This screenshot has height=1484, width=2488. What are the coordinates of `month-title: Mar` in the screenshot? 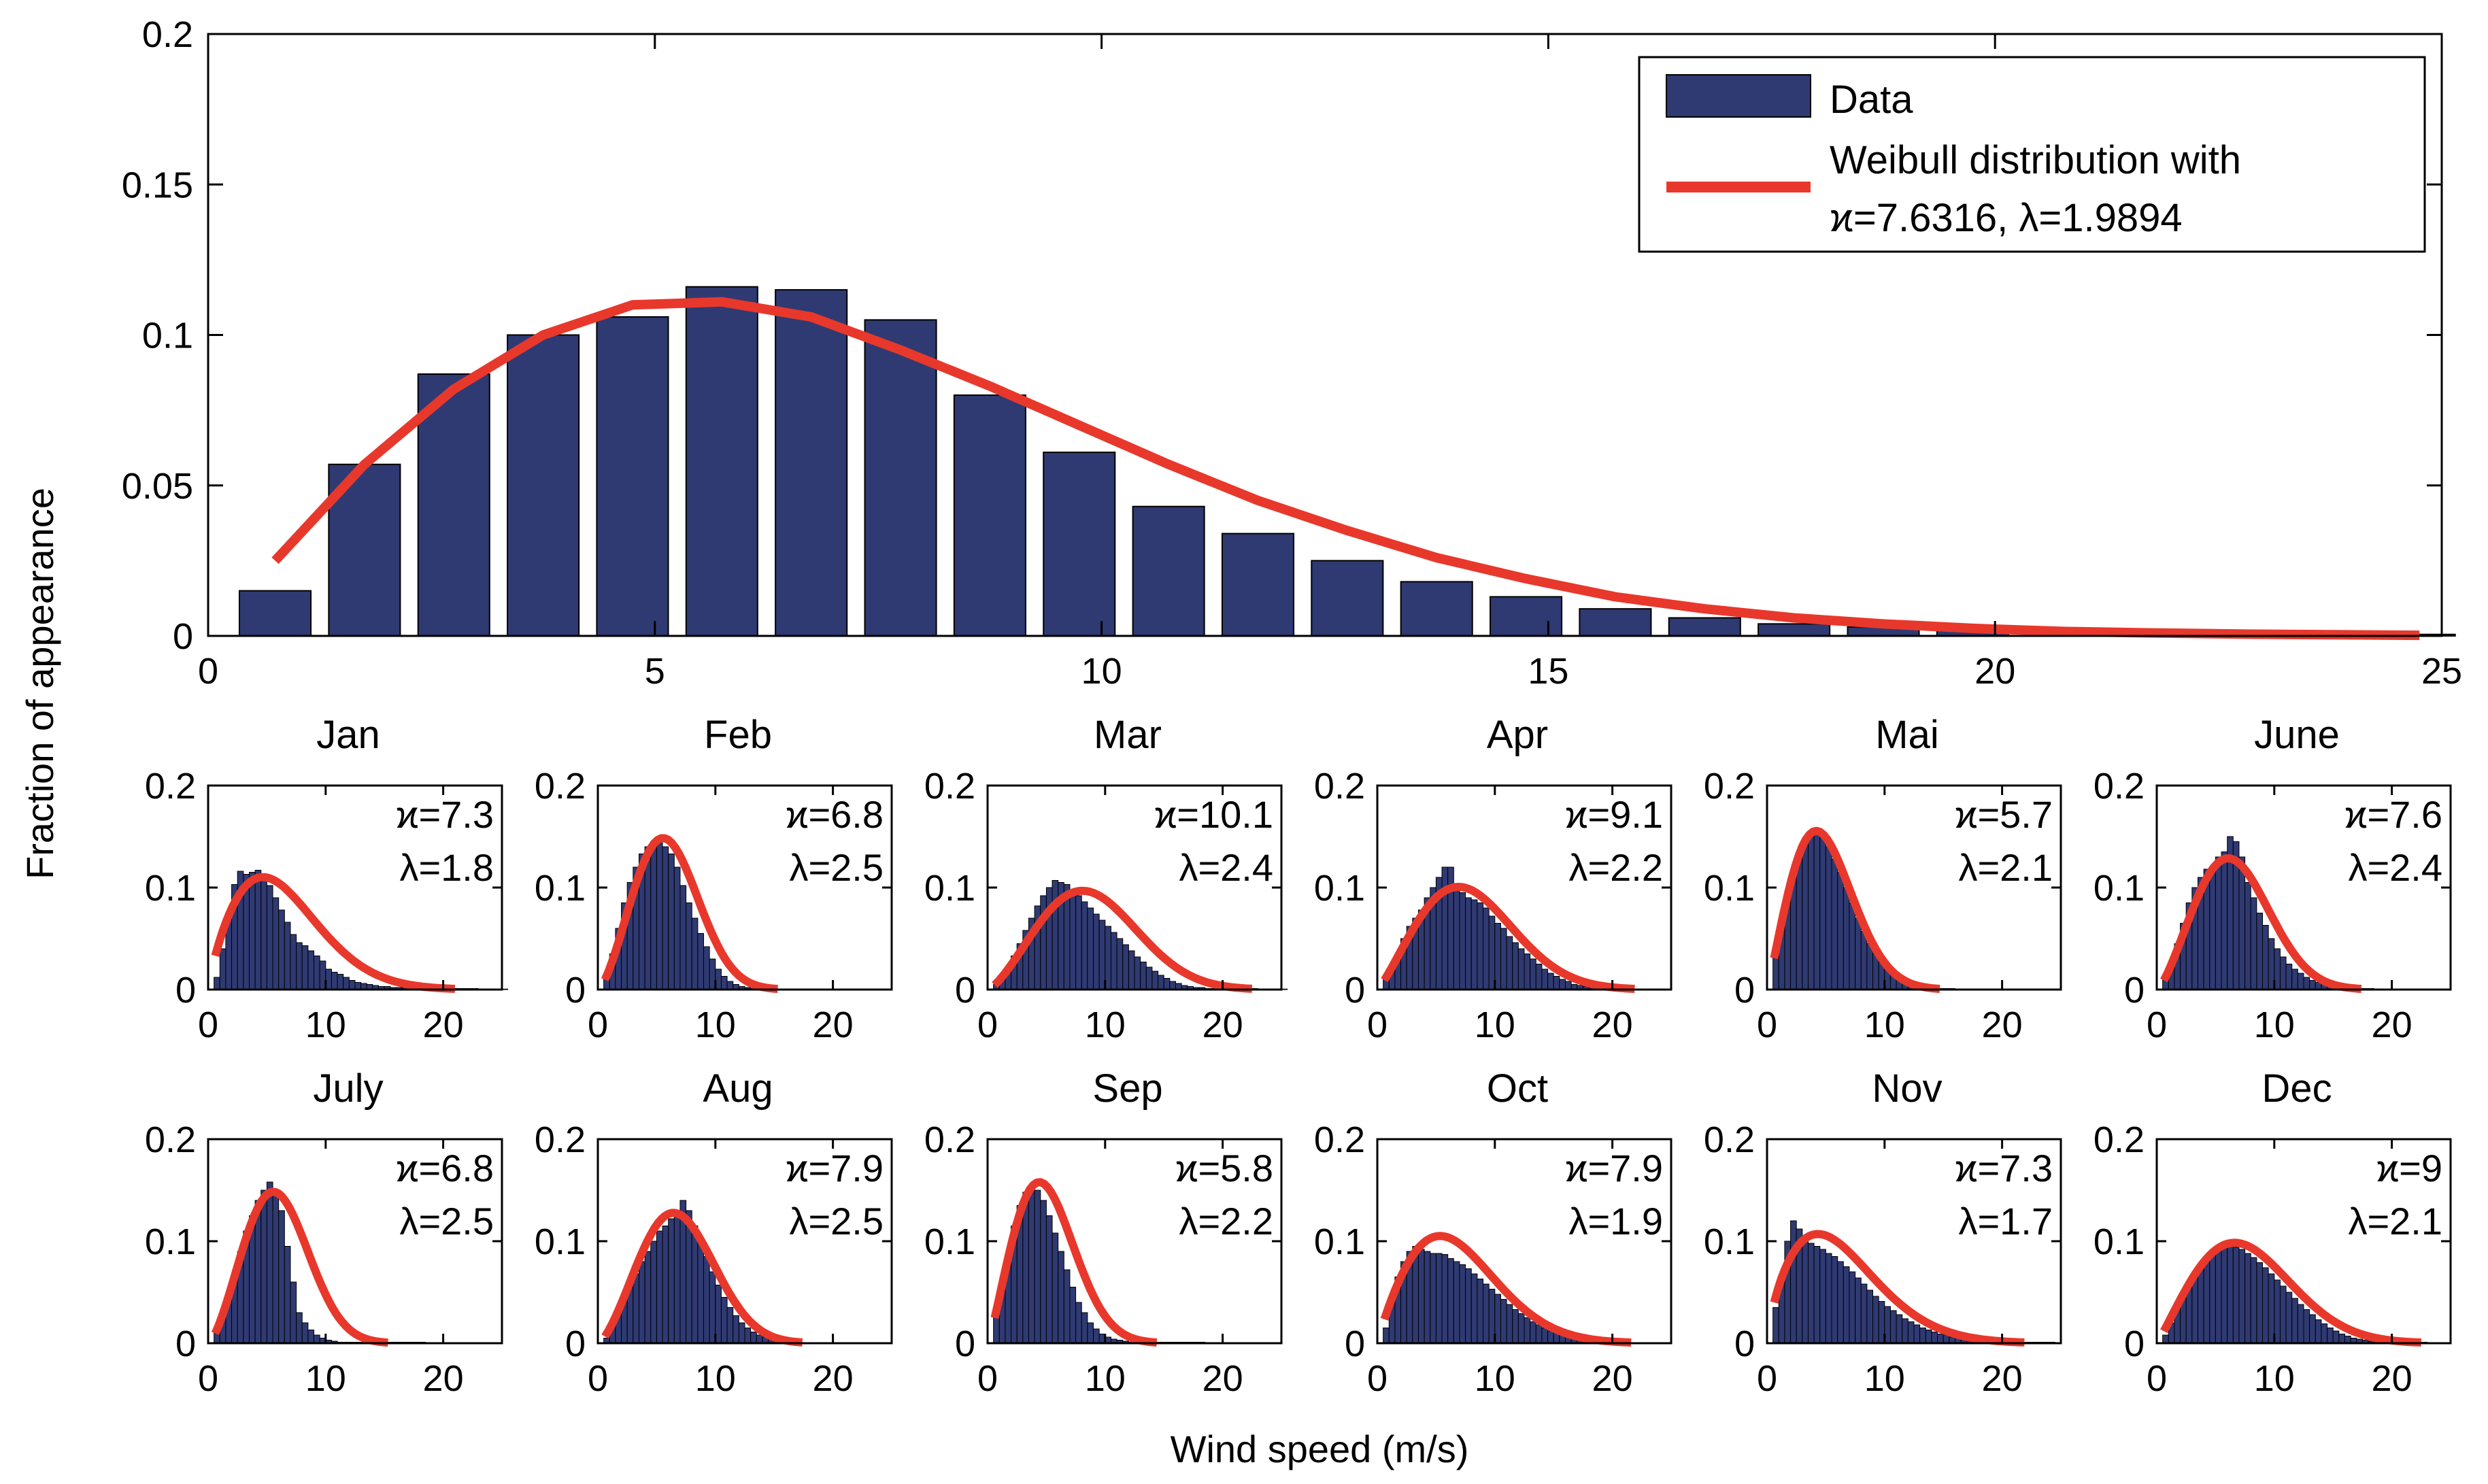 It's located at (1128, 735).